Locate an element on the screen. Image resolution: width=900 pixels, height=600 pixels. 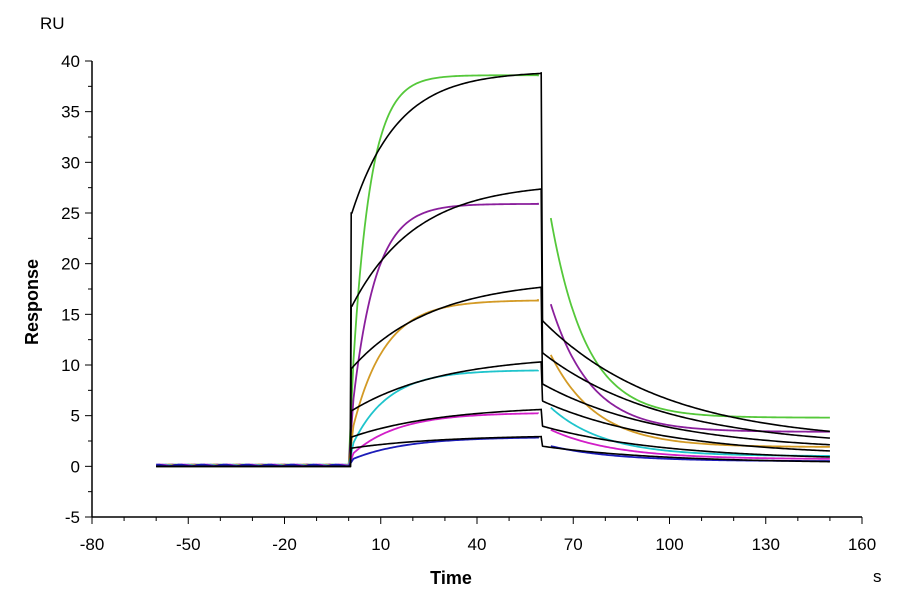
y-tick-label: -5 is located at coordinates (72, 517).